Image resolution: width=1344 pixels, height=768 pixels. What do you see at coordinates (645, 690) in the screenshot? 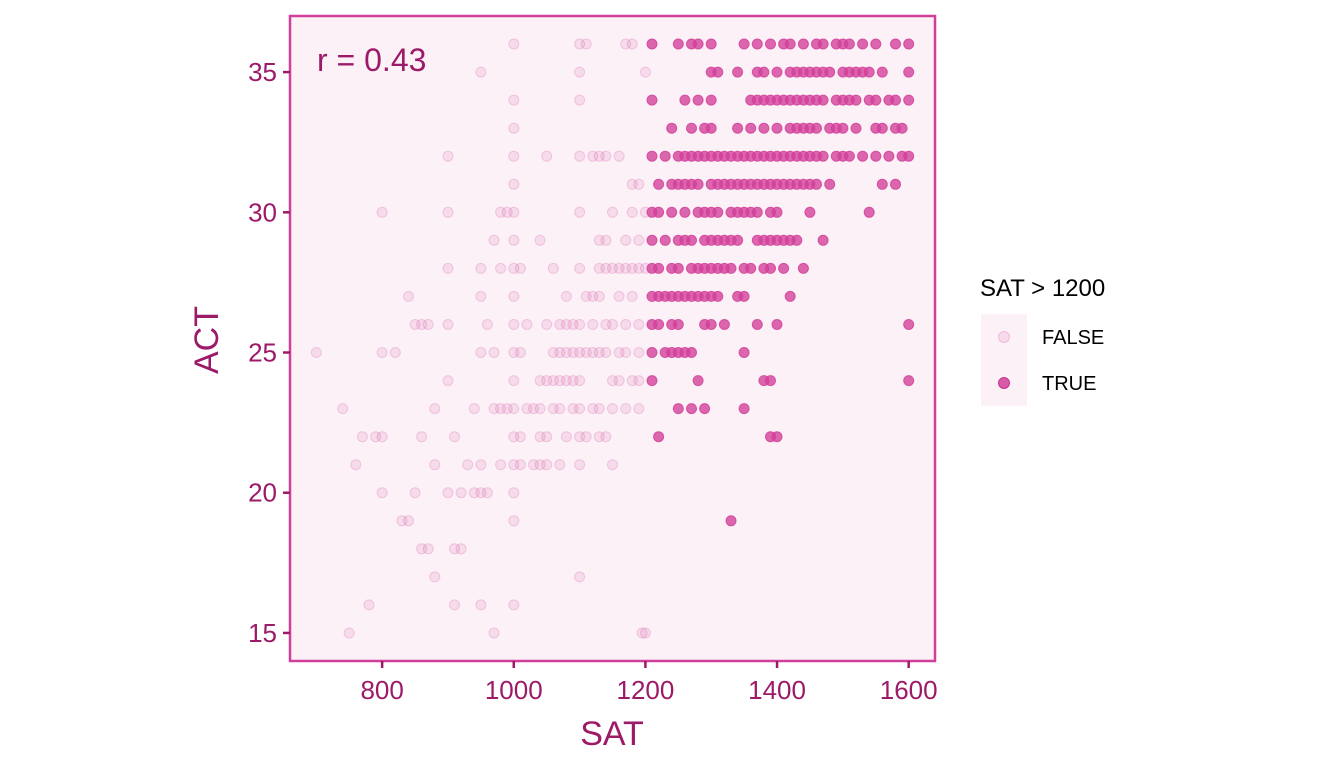
I see `x-tick-label-1200: 1200` at bounding box center [645, 690].